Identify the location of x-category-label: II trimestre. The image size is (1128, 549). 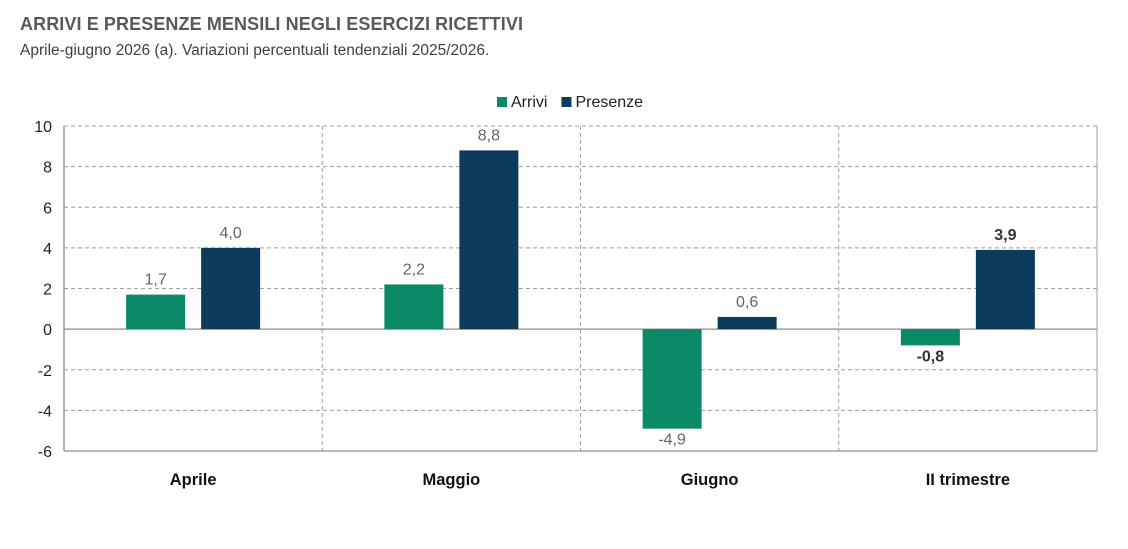
(968, 480).